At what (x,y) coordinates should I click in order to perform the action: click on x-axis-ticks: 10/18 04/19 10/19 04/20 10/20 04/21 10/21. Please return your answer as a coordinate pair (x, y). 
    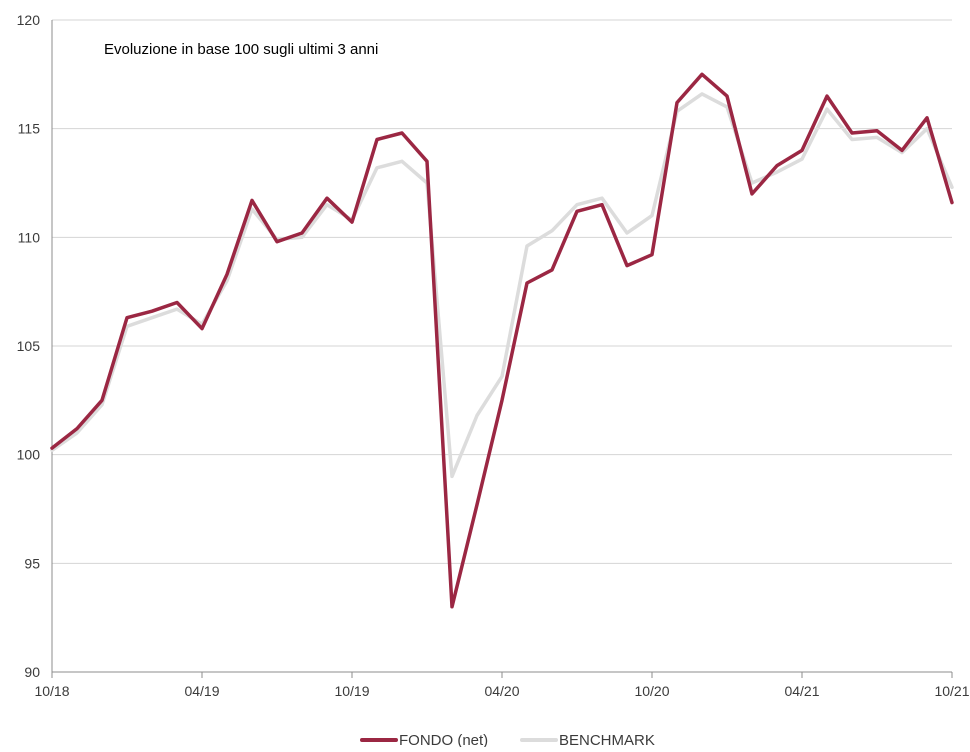
    Looking at the image, I should click on (502, 685).